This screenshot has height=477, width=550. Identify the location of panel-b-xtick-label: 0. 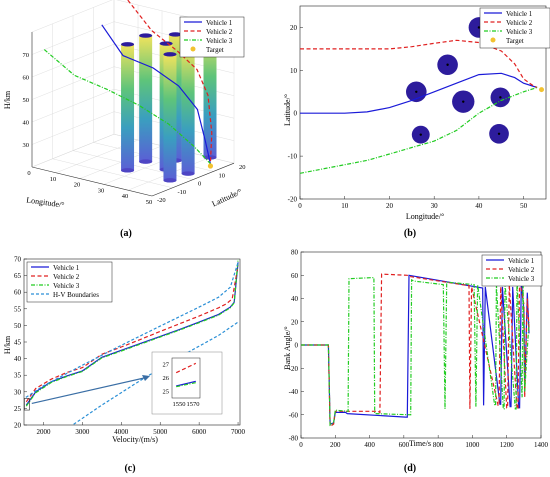
(300, 206).